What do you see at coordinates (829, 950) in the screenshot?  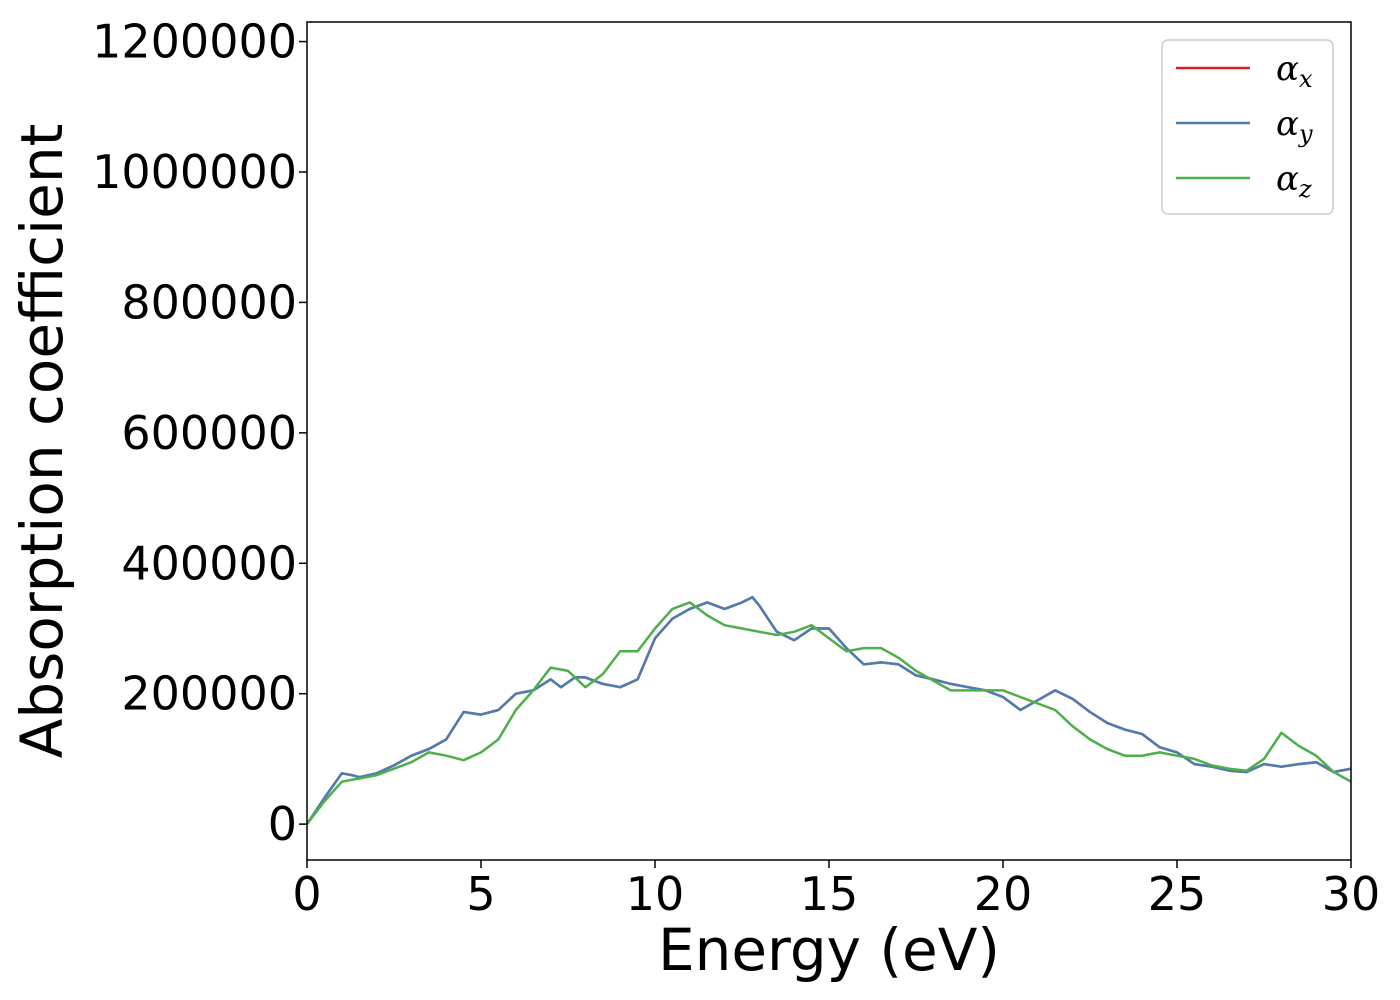 I see `x-axis-title: Energy (eV)` at bounding box center [829, 950].